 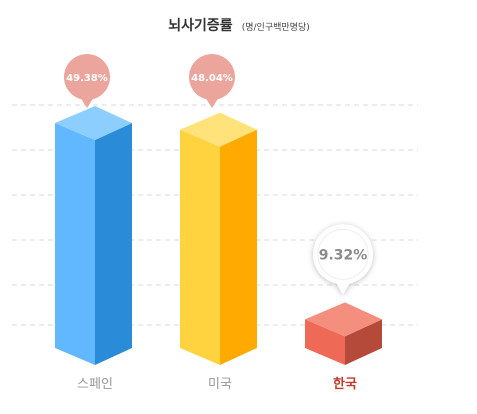 What do you see at coordinates (200, 25) in the screenshot?
I see `chart-title: 뇌사기증률` at bounding box center [200, 25].